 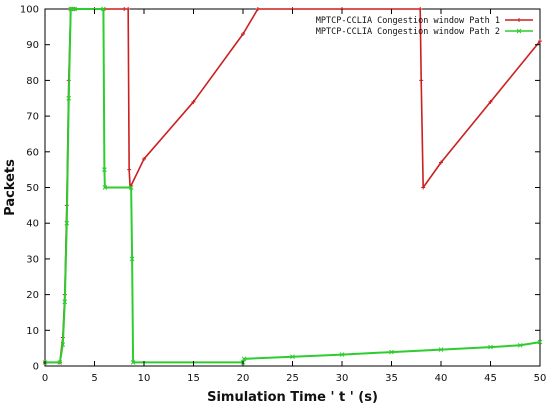 I want to click on x-tick-label: 0, so click(x=45, y=378).